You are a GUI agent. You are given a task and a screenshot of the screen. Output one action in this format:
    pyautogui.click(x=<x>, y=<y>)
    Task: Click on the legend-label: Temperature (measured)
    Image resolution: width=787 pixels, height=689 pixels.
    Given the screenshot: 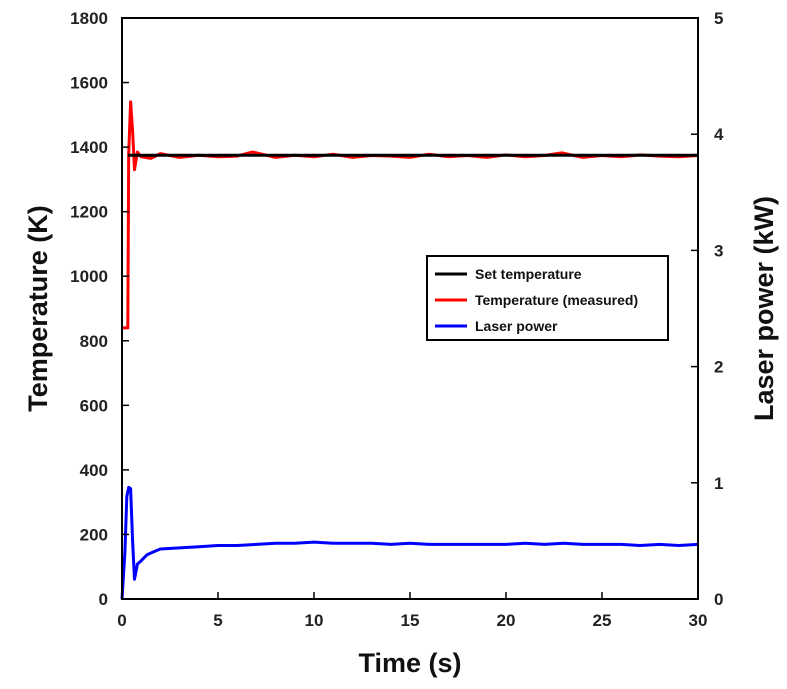 What is the action you would take?
    pyautogui.click(x=556, y=300)
    